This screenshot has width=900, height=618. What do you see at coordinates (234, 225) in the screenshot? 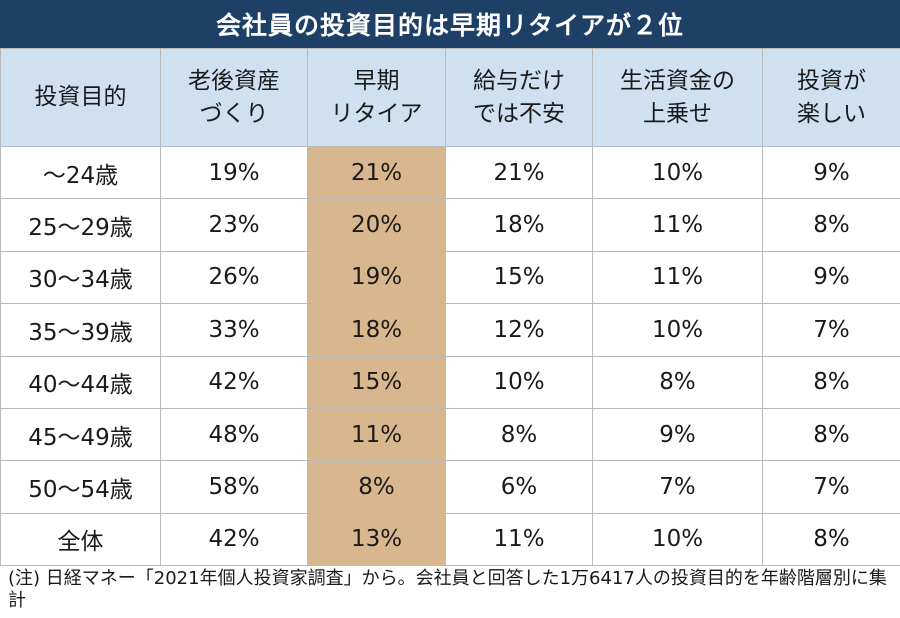
I see `value-cell: 23%` at bounding box center [234, 225].